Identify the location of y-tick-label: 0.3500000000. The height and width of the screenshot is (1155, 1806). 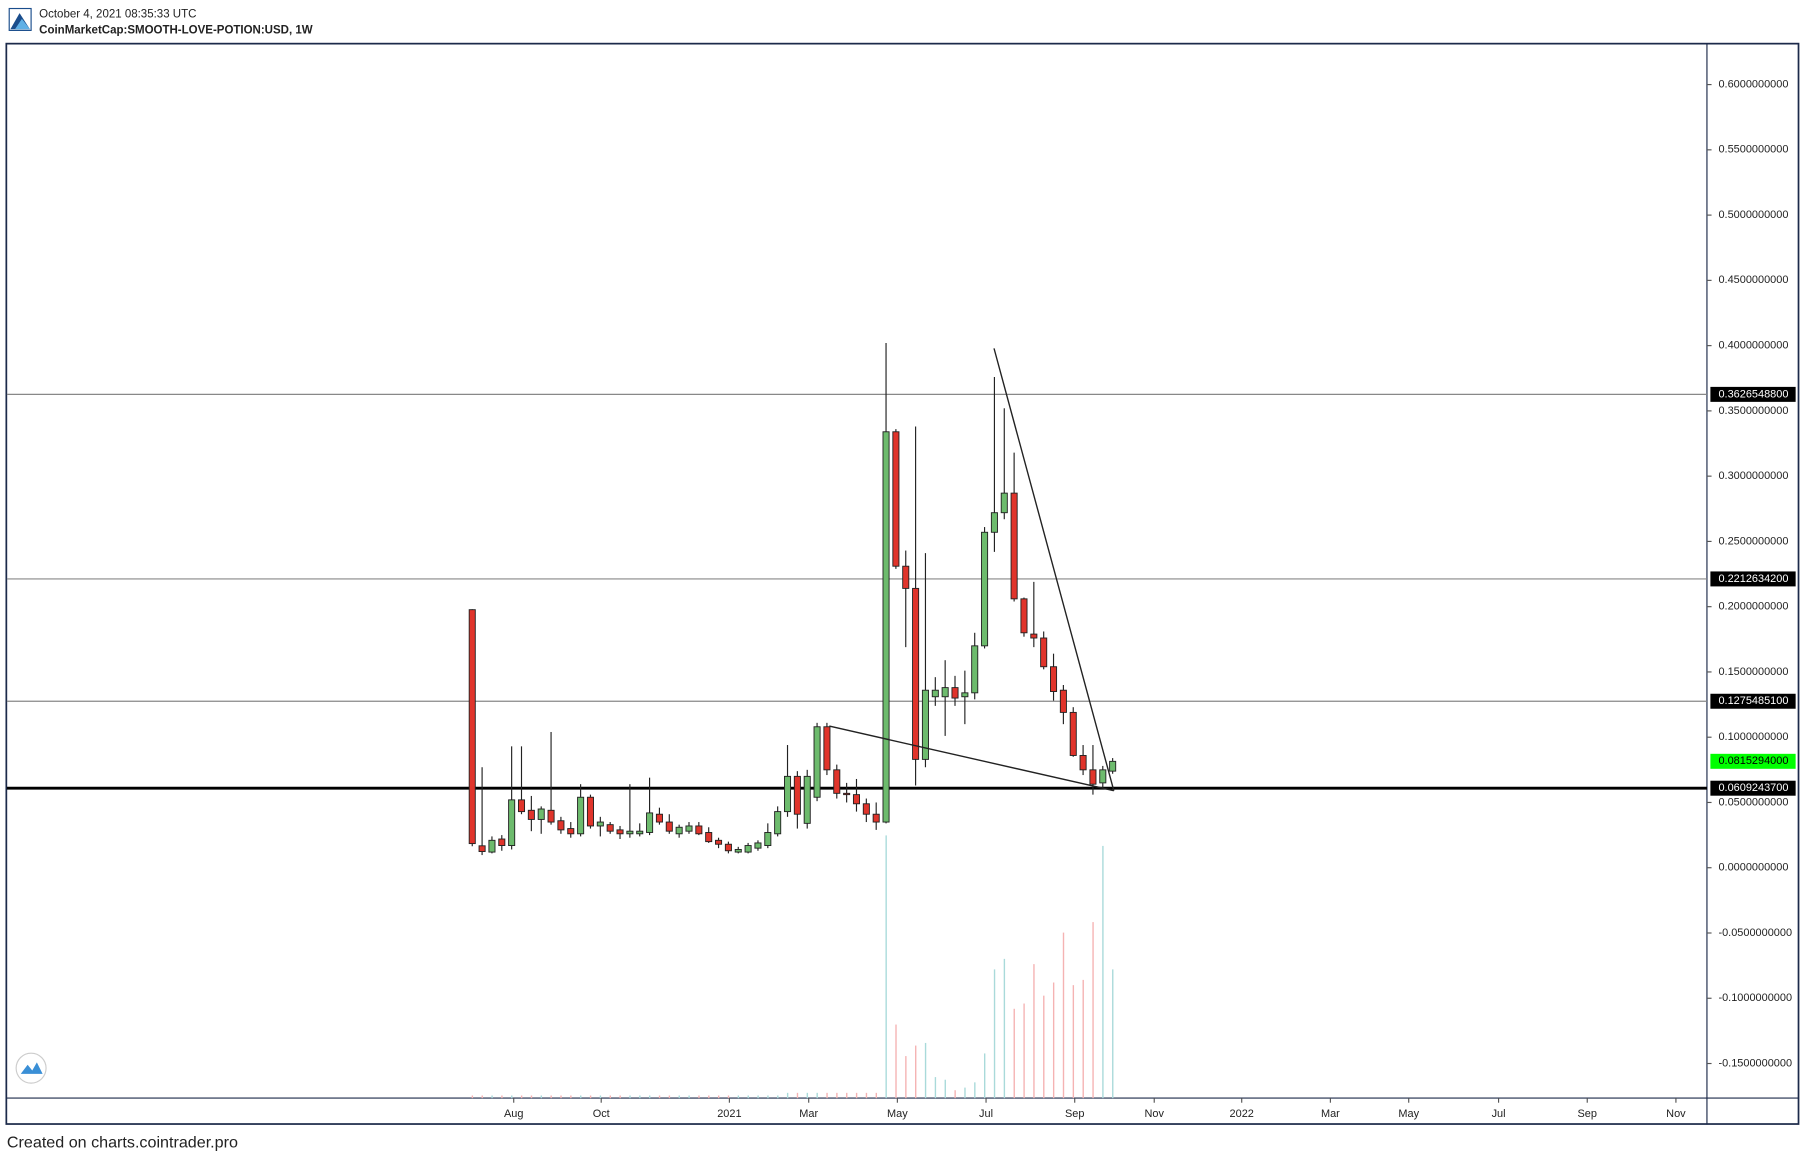
(1753, 411).